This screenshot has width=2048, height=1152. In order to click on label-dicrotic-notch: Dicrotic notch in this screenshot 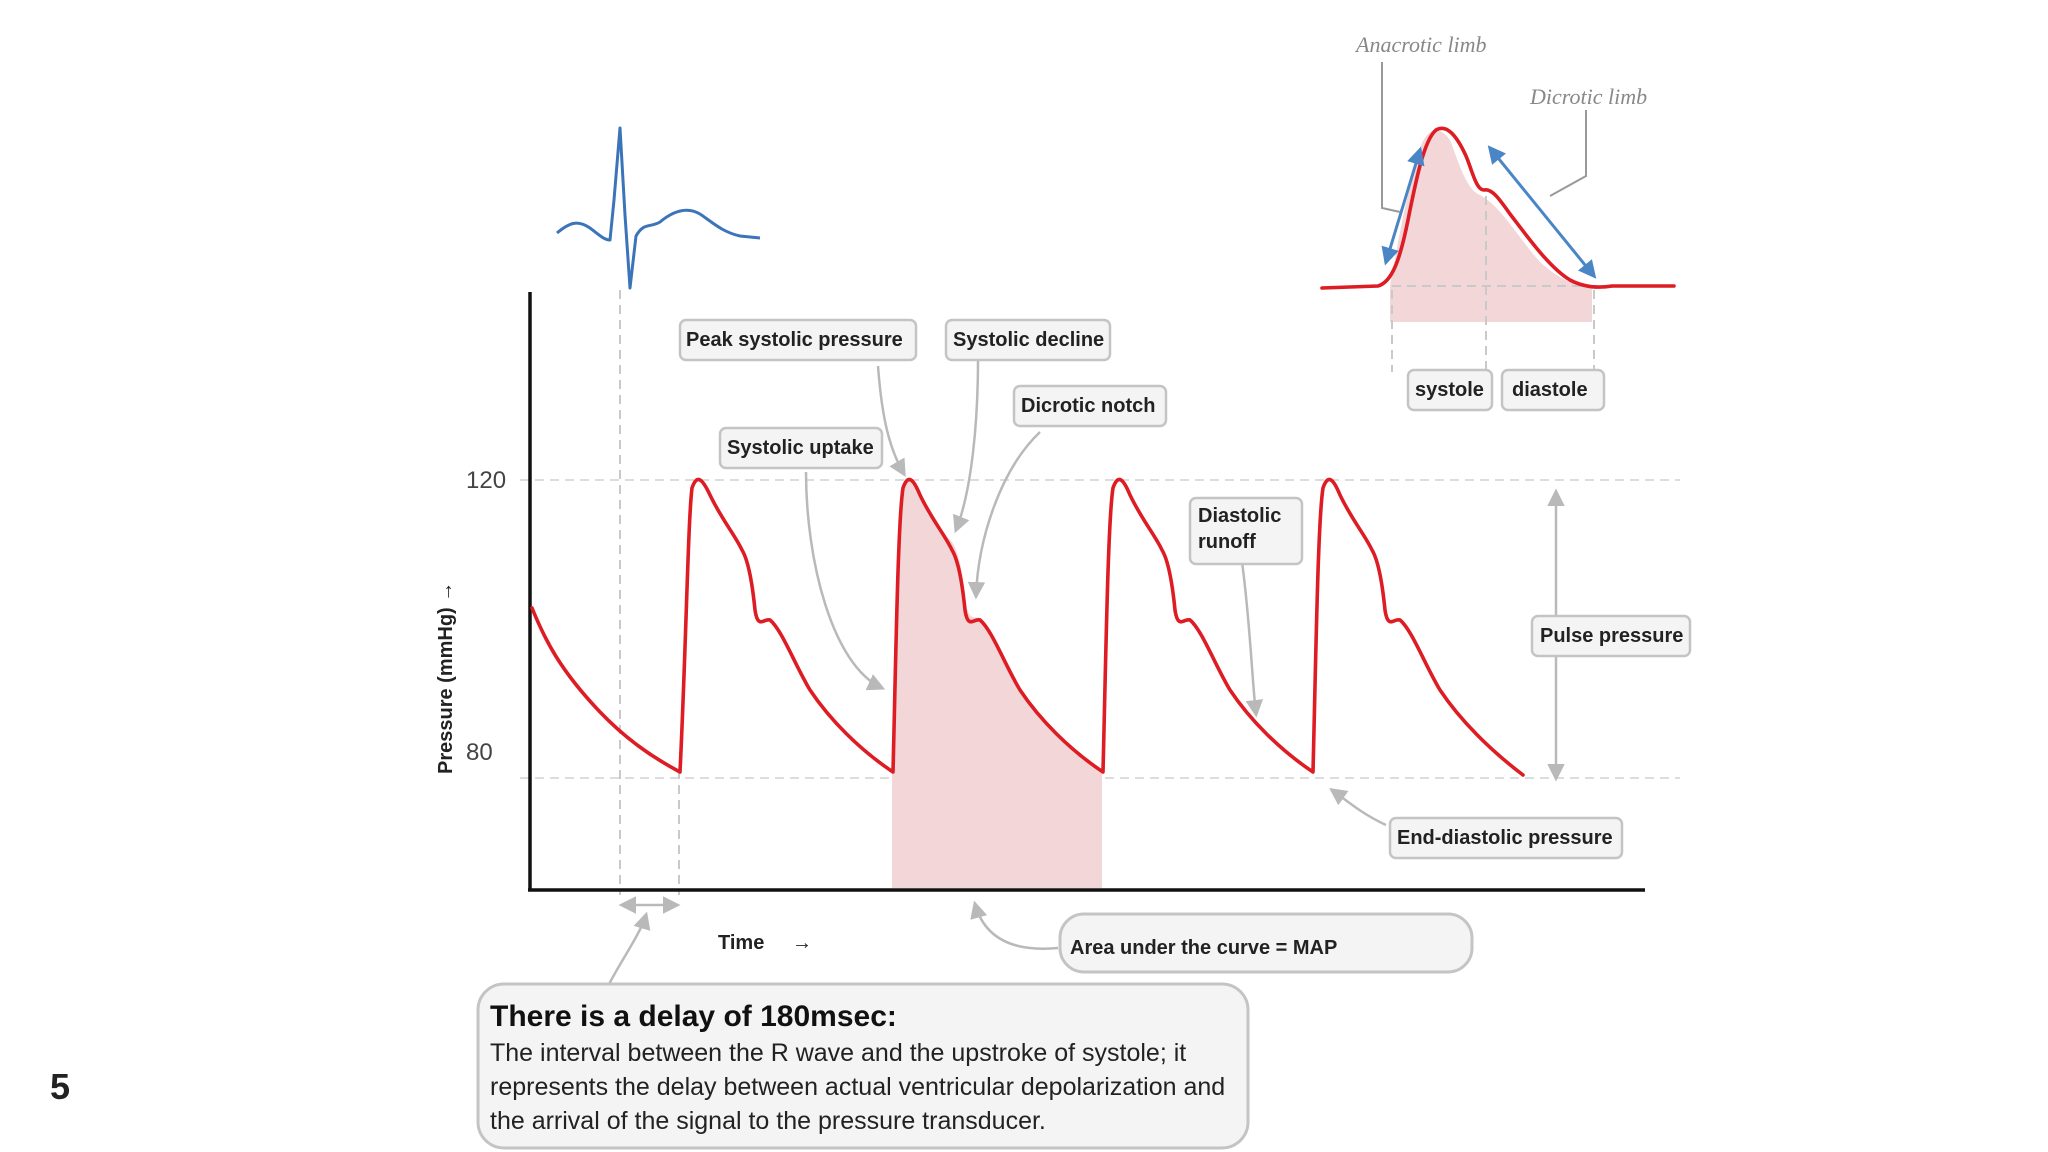, I will do `click(1090, 406)`.